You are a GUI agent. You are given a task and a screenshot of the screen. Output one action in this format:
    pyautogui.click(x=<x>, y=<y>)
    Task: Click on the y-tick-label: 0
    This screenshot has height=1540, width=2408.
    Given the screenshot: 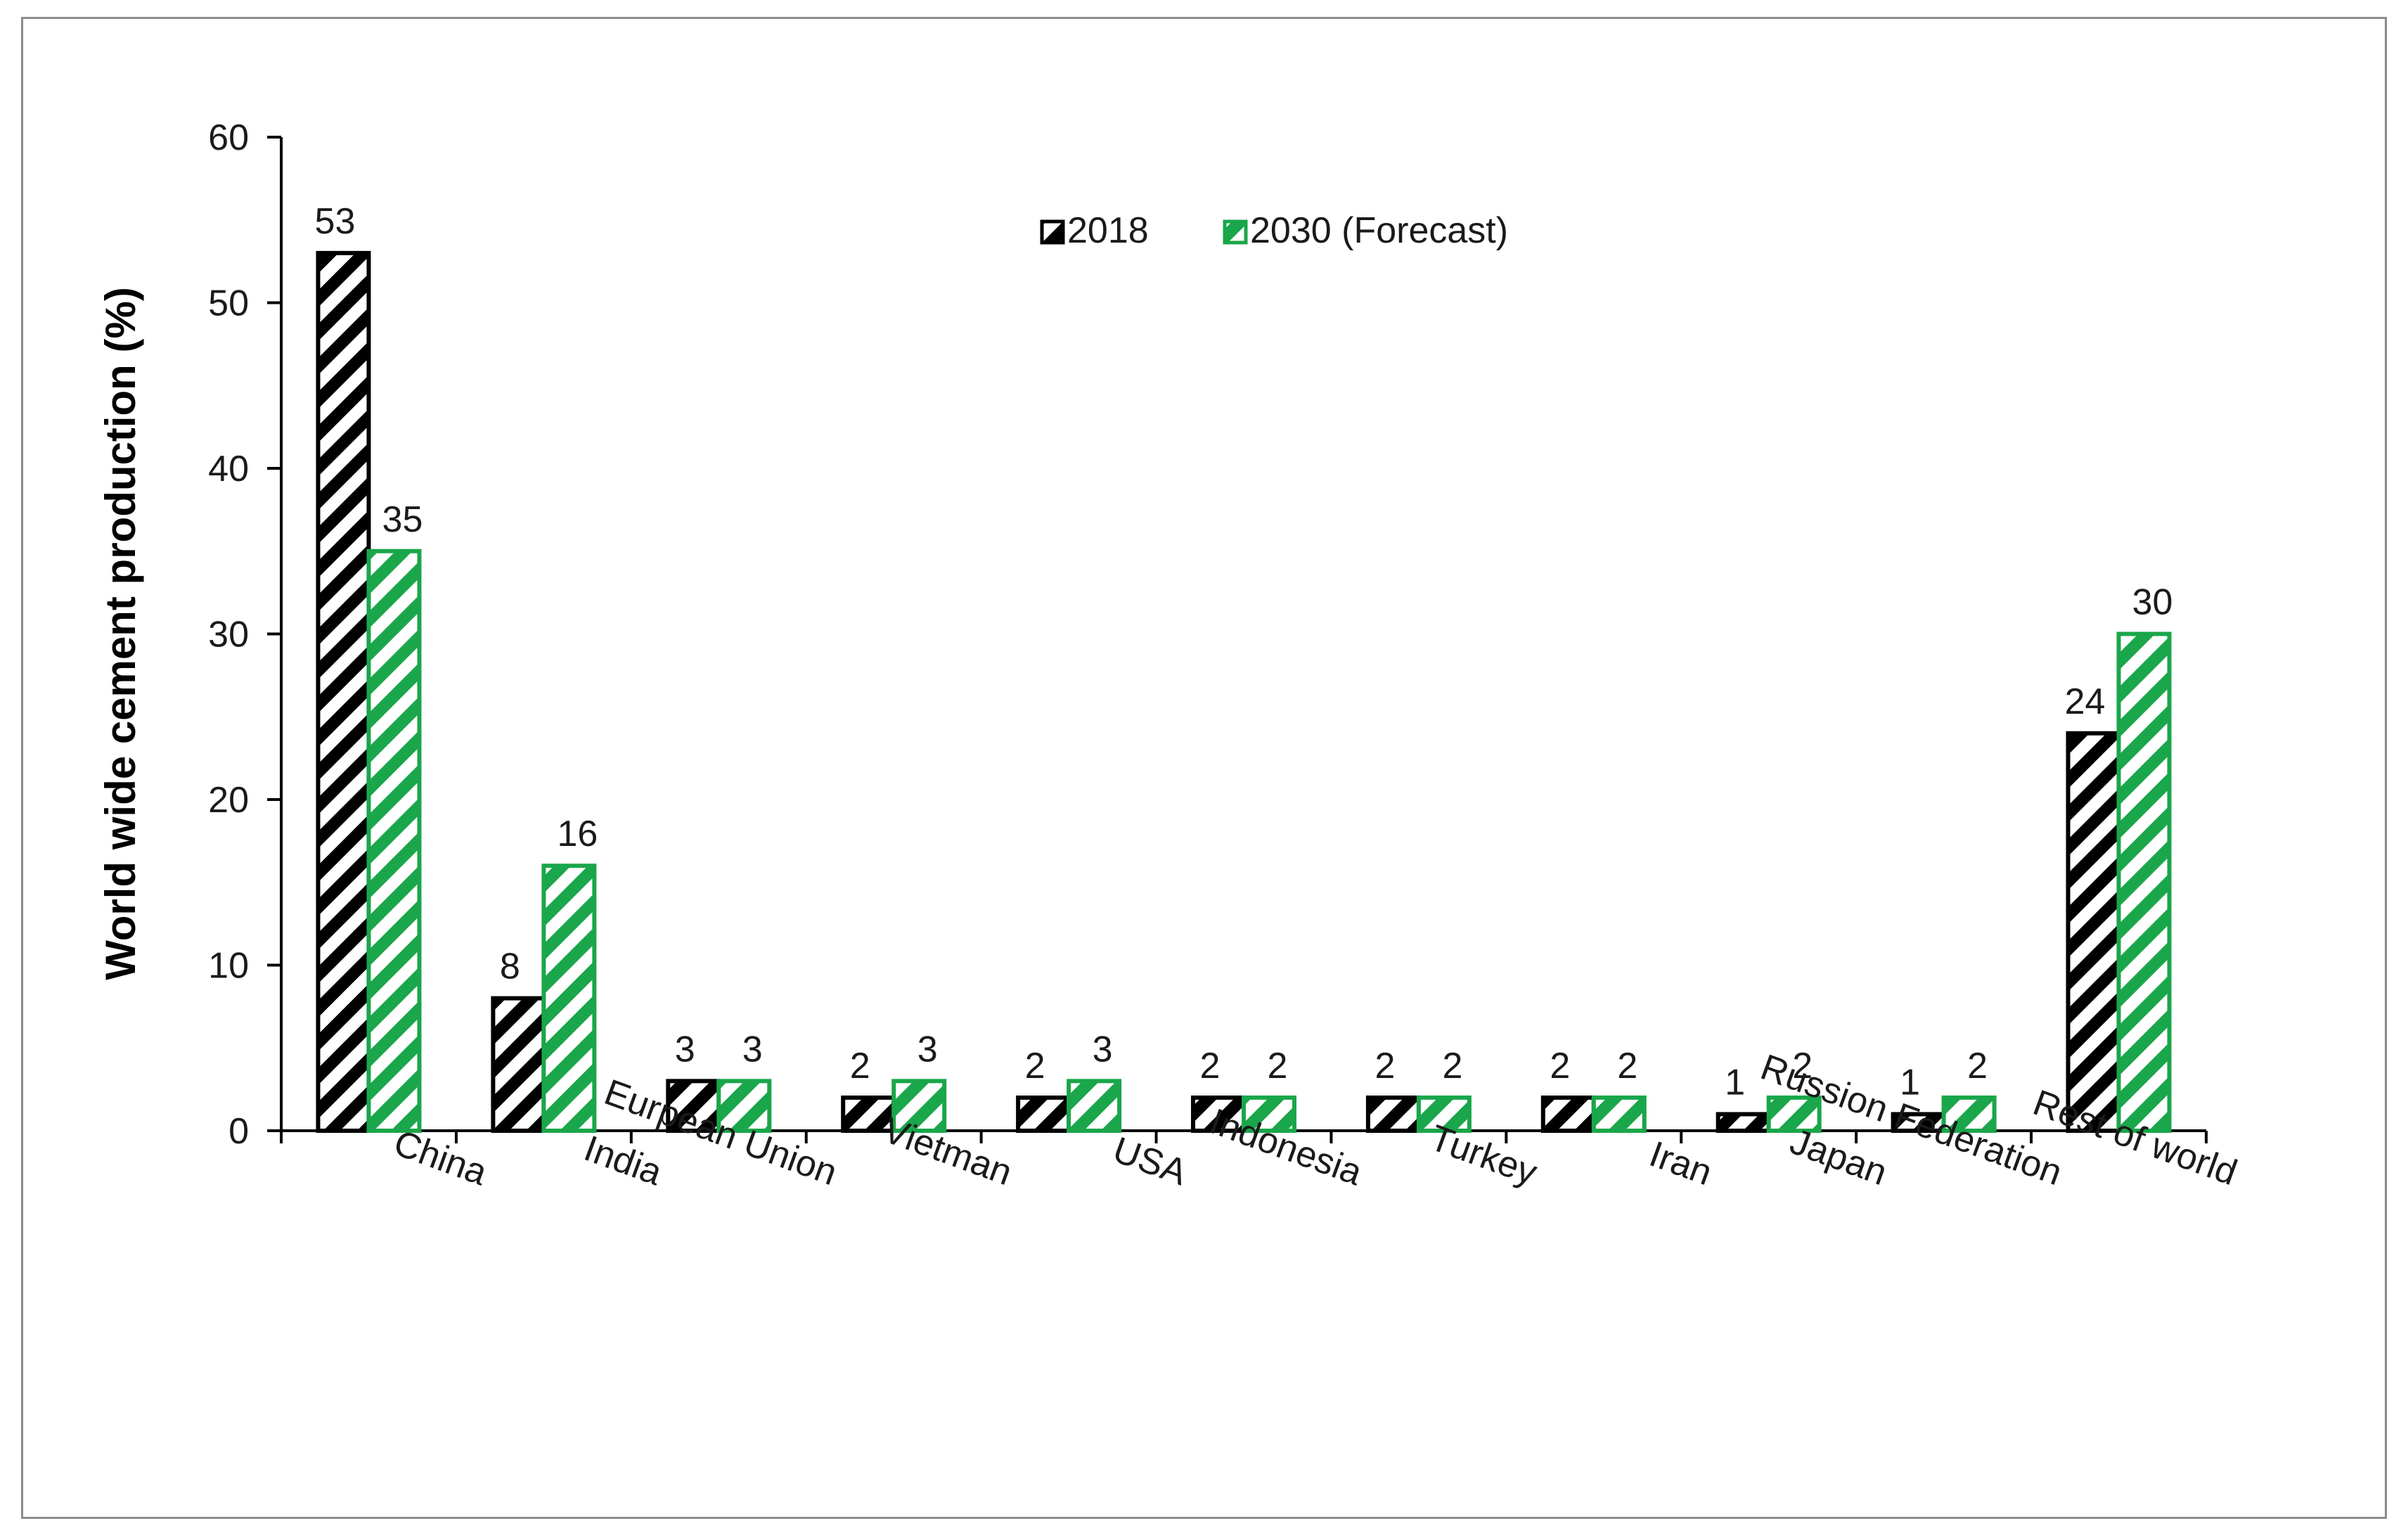 What is the action you would take?
    pyautogui.click(x=238, y=1131)
    